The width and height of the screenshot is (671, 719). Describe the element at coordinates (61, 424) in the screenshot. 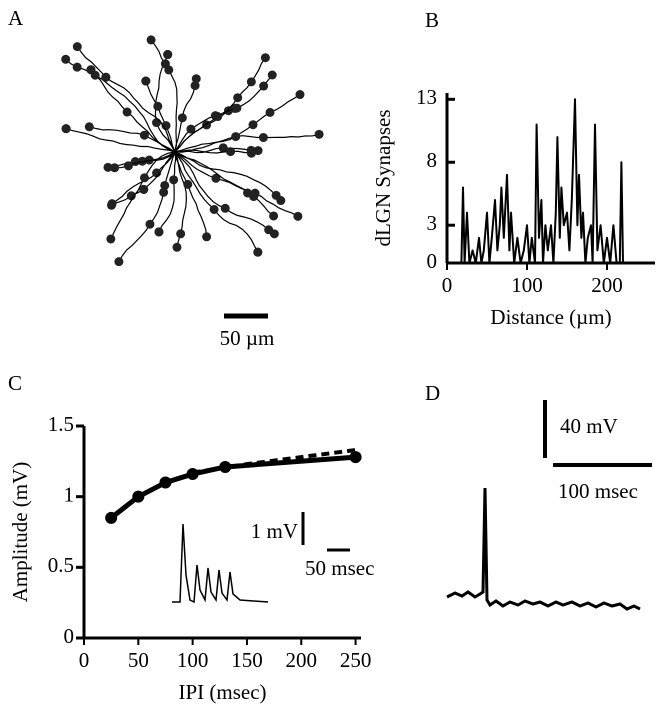

I see `y-tick-label: 1.5` at that location.